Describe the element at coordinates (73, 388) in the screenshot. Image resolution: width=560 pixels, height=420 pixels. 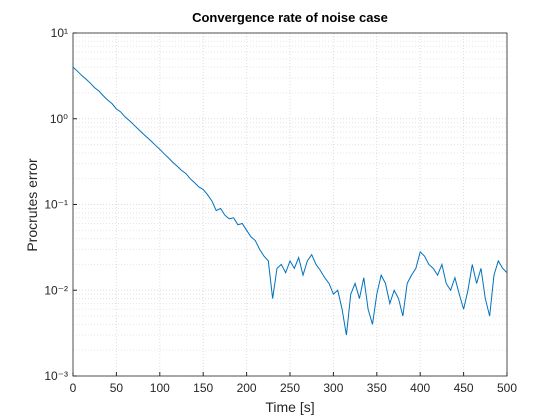
I see `x-tick-label: 0` at that location.